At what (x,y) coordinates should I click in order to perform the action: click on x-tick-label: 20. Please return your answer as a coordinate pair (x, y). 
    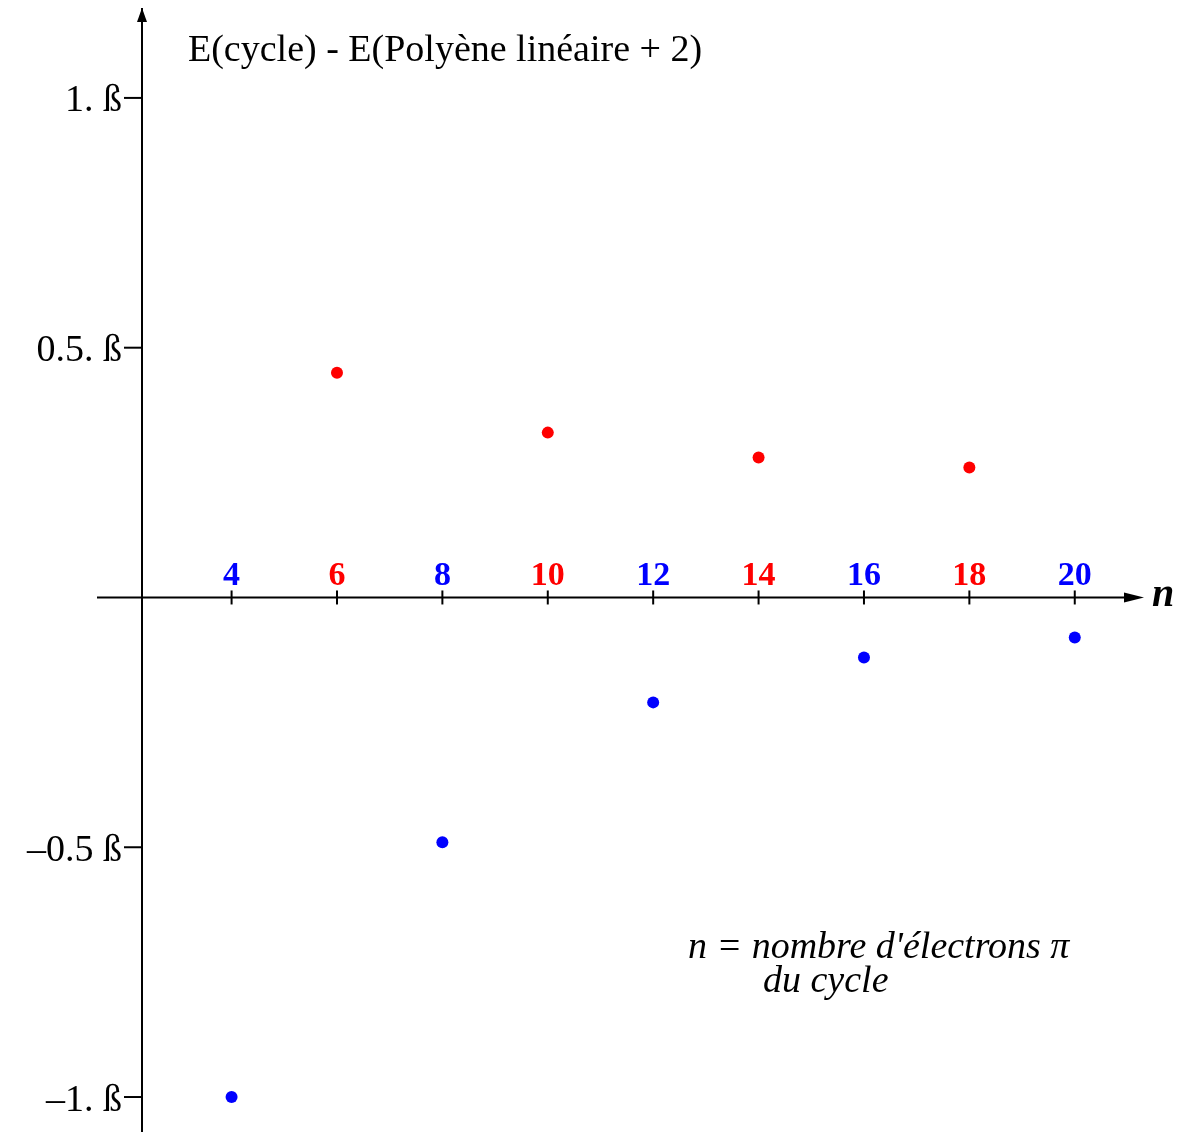
    Looking at the image, I should click on (1074, 574).